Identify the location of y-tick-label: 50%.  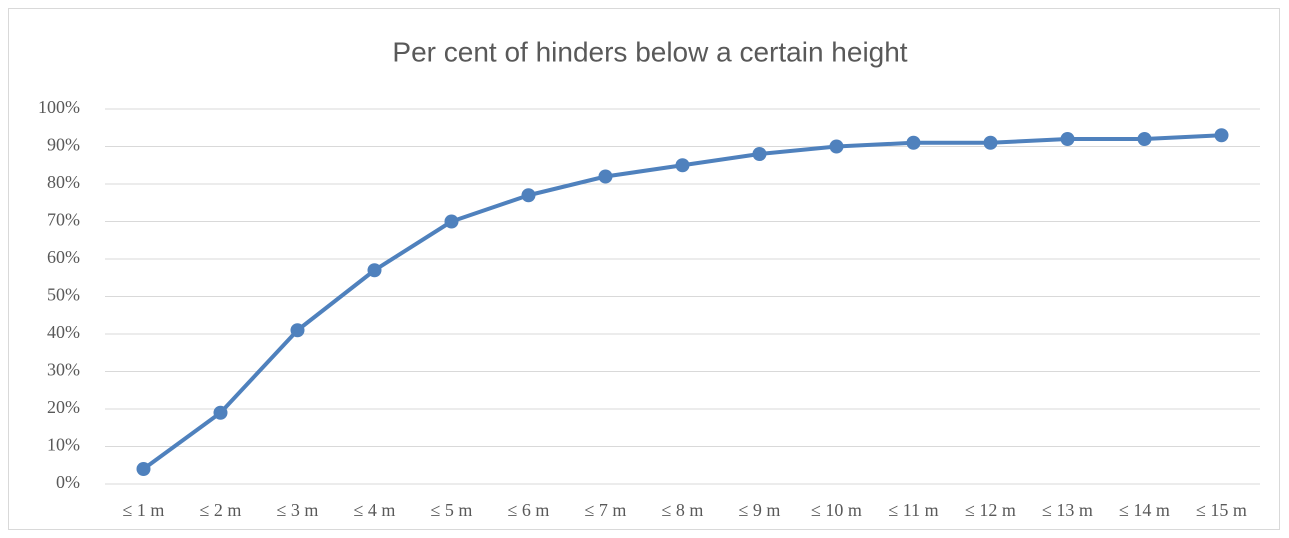
(63, 295).